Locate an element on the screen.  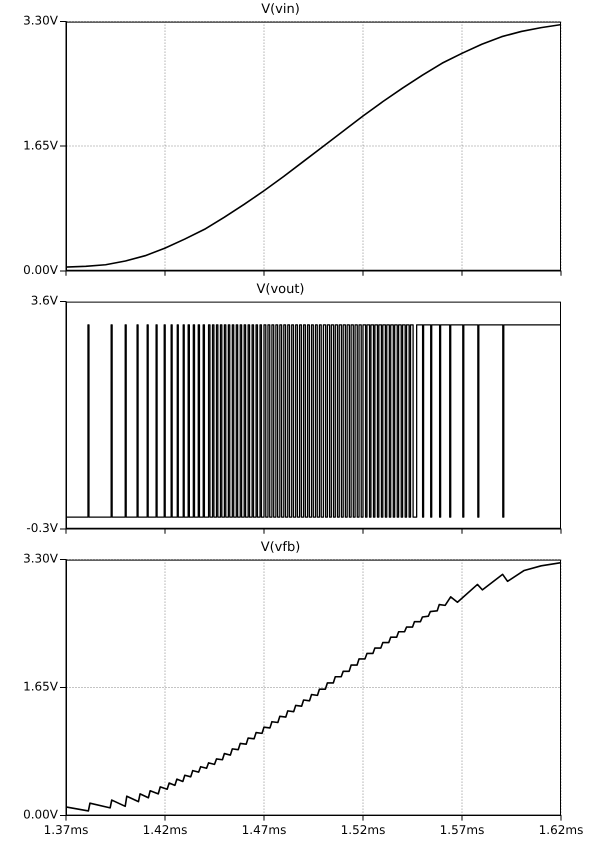
chart-title: V(vin) is located at coordinates (280, 10).